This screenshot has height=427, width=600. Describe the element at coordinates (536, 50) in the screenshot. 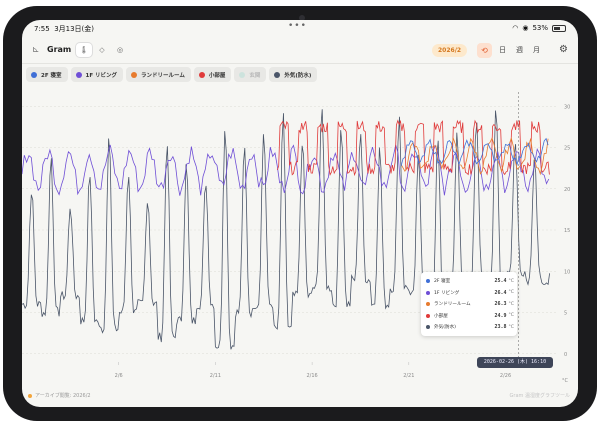

I see `view-month-button: 月` at that location.